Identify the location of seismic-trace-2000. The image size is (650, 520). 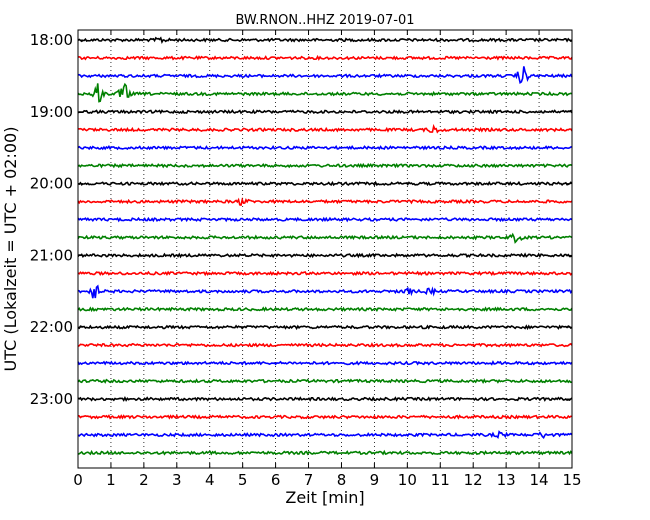
(325, 183).